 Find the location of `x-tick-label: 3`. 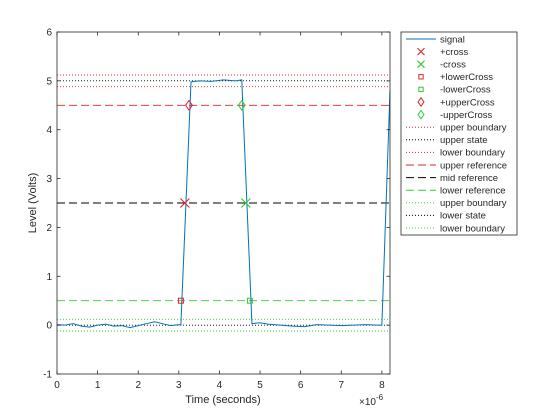

x-tick-label: 3 is located at coordinates (179, 385).